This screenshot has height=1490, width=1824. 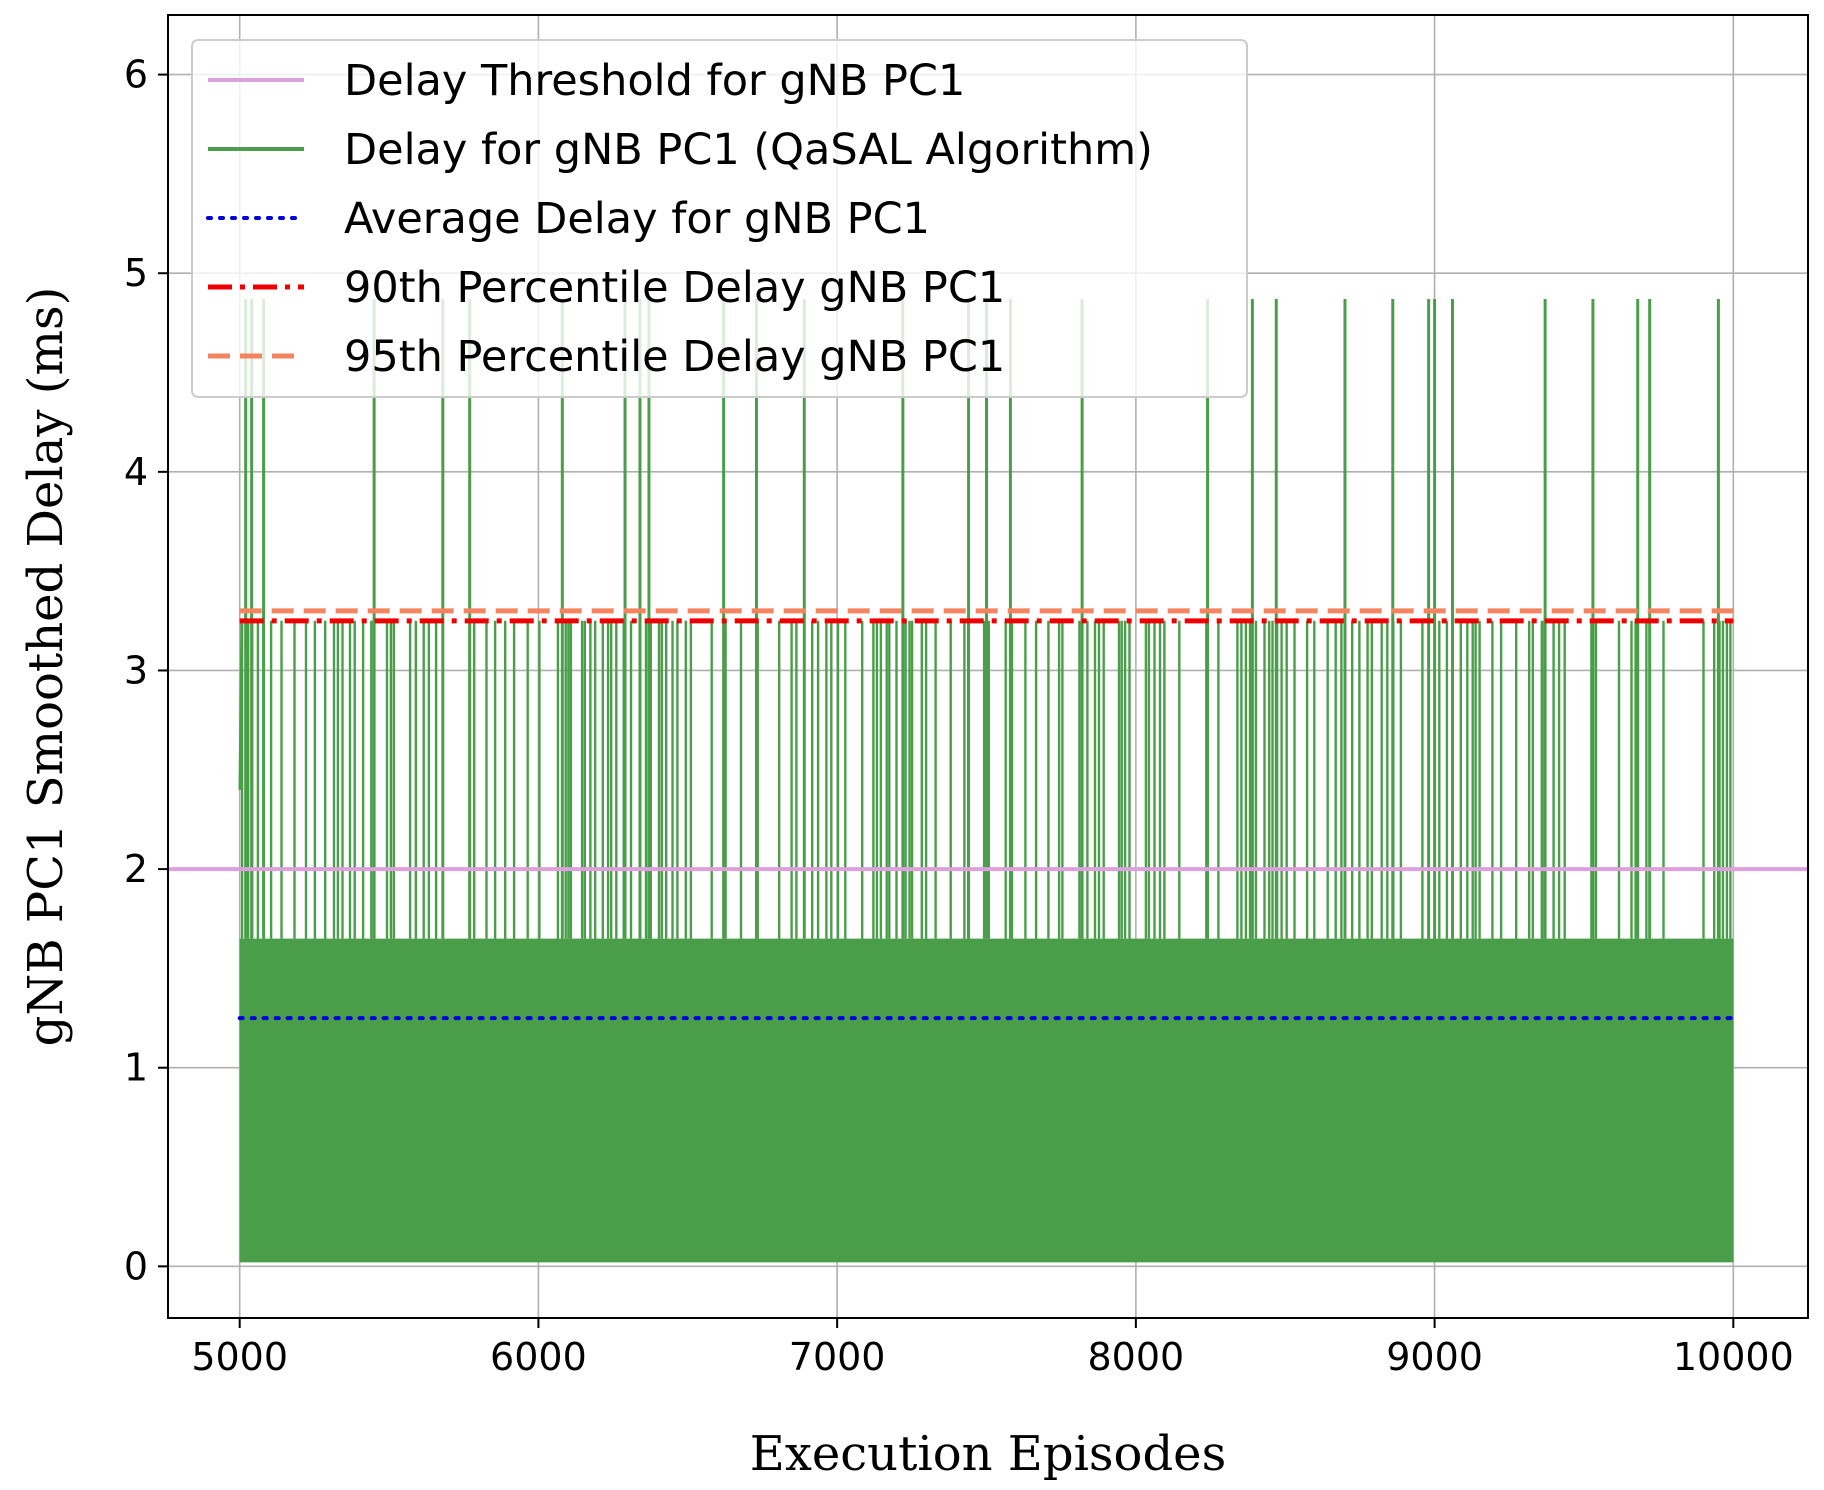 I want to click on x-tick-label: 8000, so click(x=1136, y=1357).